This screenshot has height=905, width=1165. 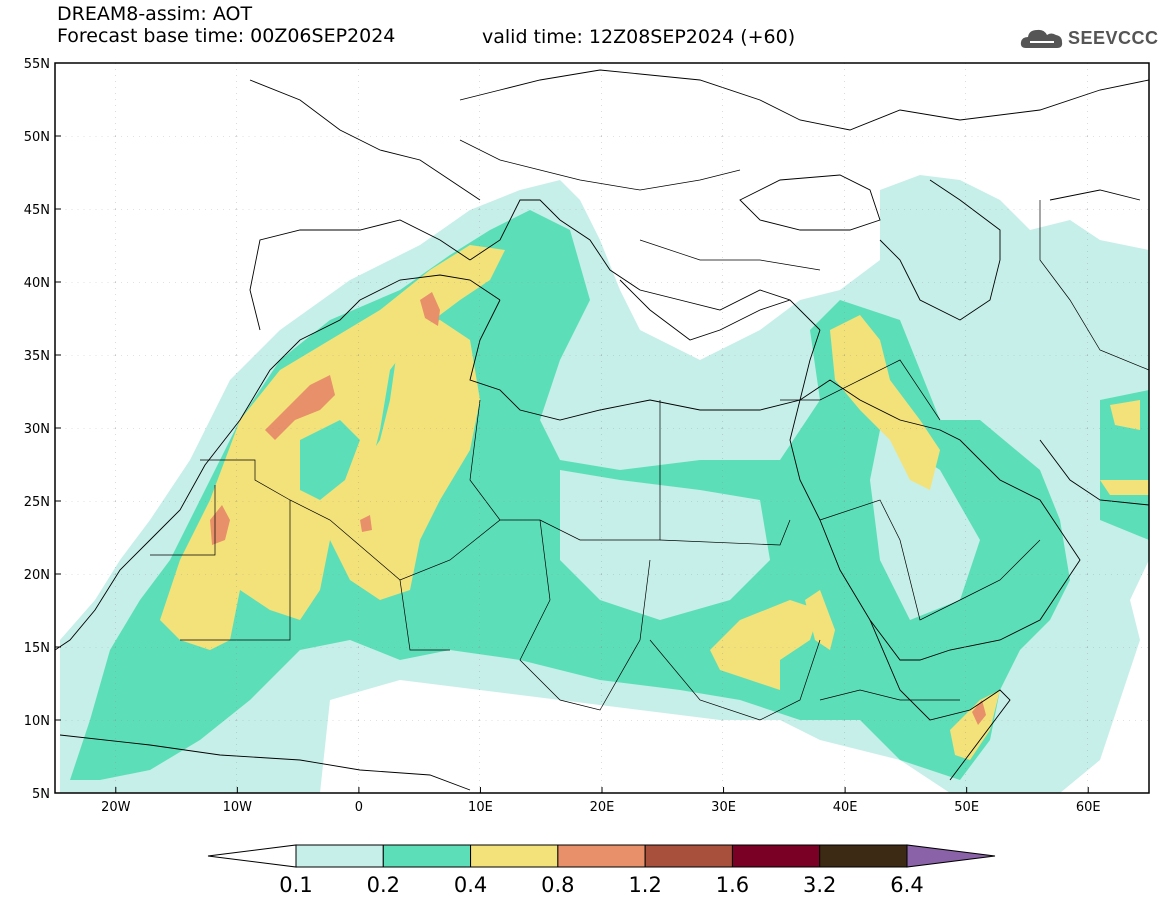 I want to click on lon-tick-label: 30E, so click(x=723, y=807).